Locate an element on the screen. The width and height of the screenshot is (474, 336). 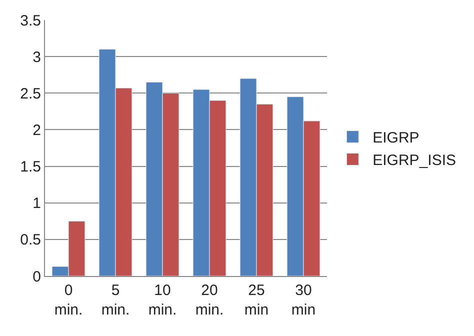
x-tick-label: 30 min is located at coordinates (303, 300).